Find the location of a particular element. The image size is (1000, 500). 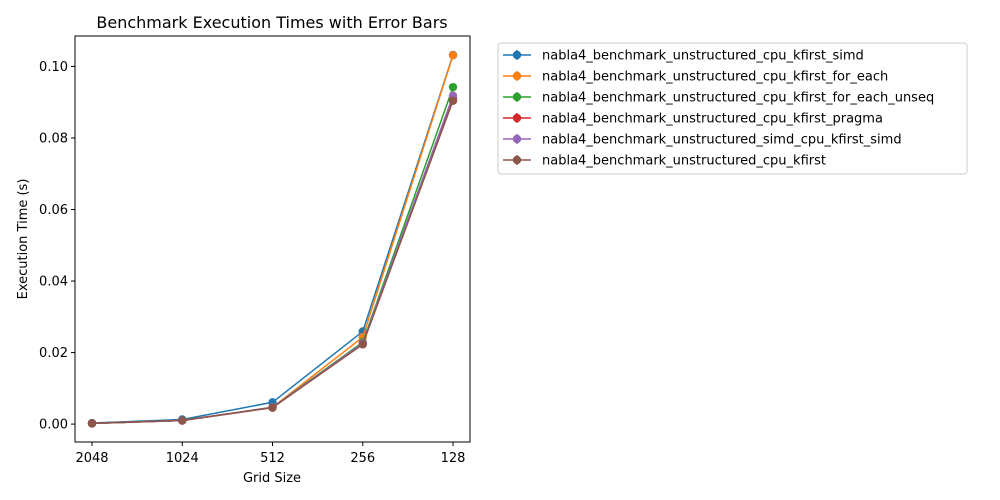

x-axis: 2048 1024 512 256 128 is located at coordinates (270, 454).